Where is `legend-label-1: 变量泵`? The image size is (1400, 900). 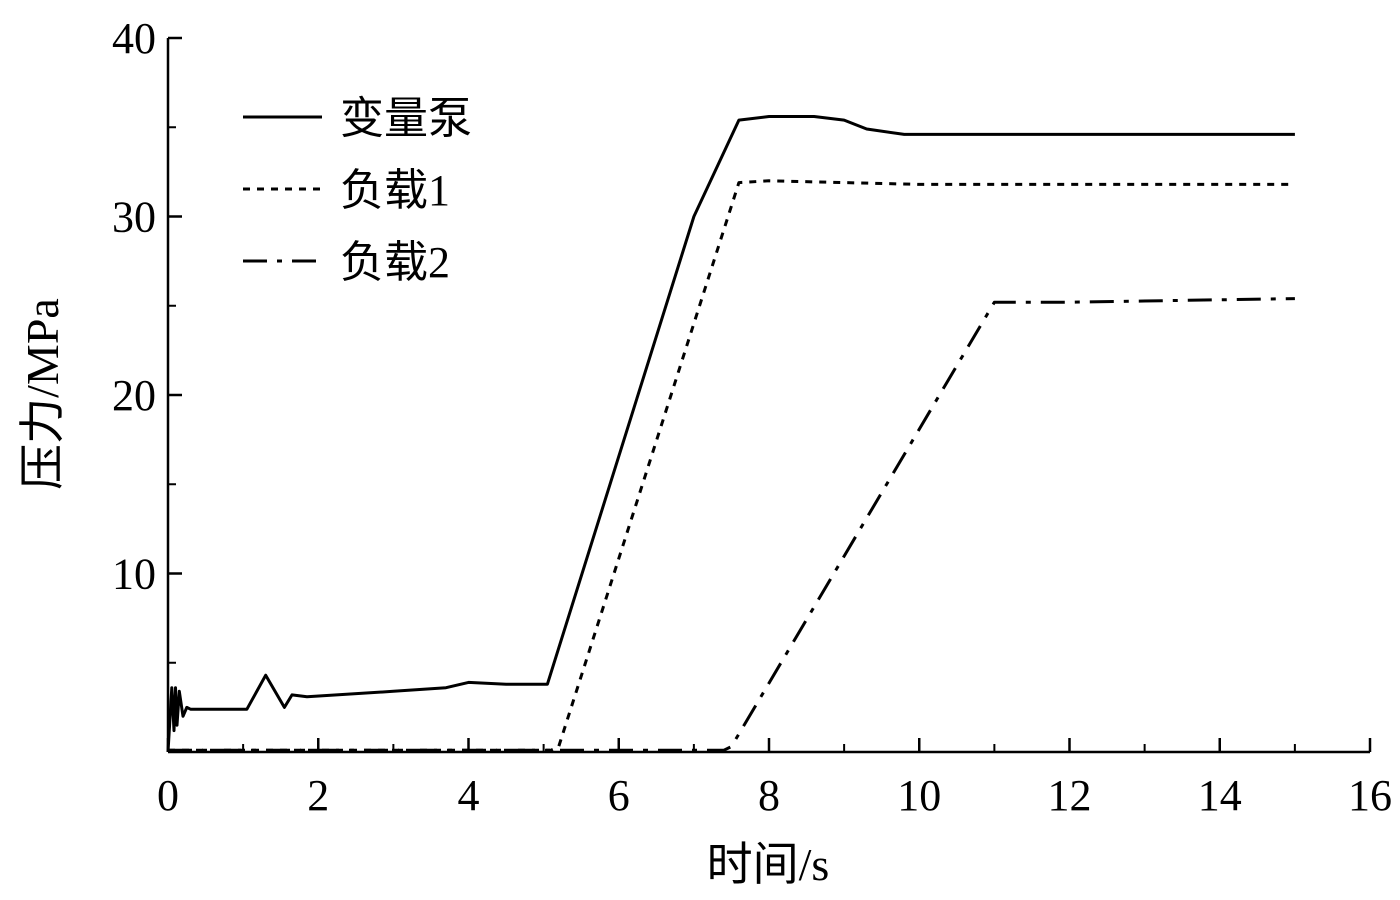
legend-label-1: 变量泵 is located at coordinates (406, 118).